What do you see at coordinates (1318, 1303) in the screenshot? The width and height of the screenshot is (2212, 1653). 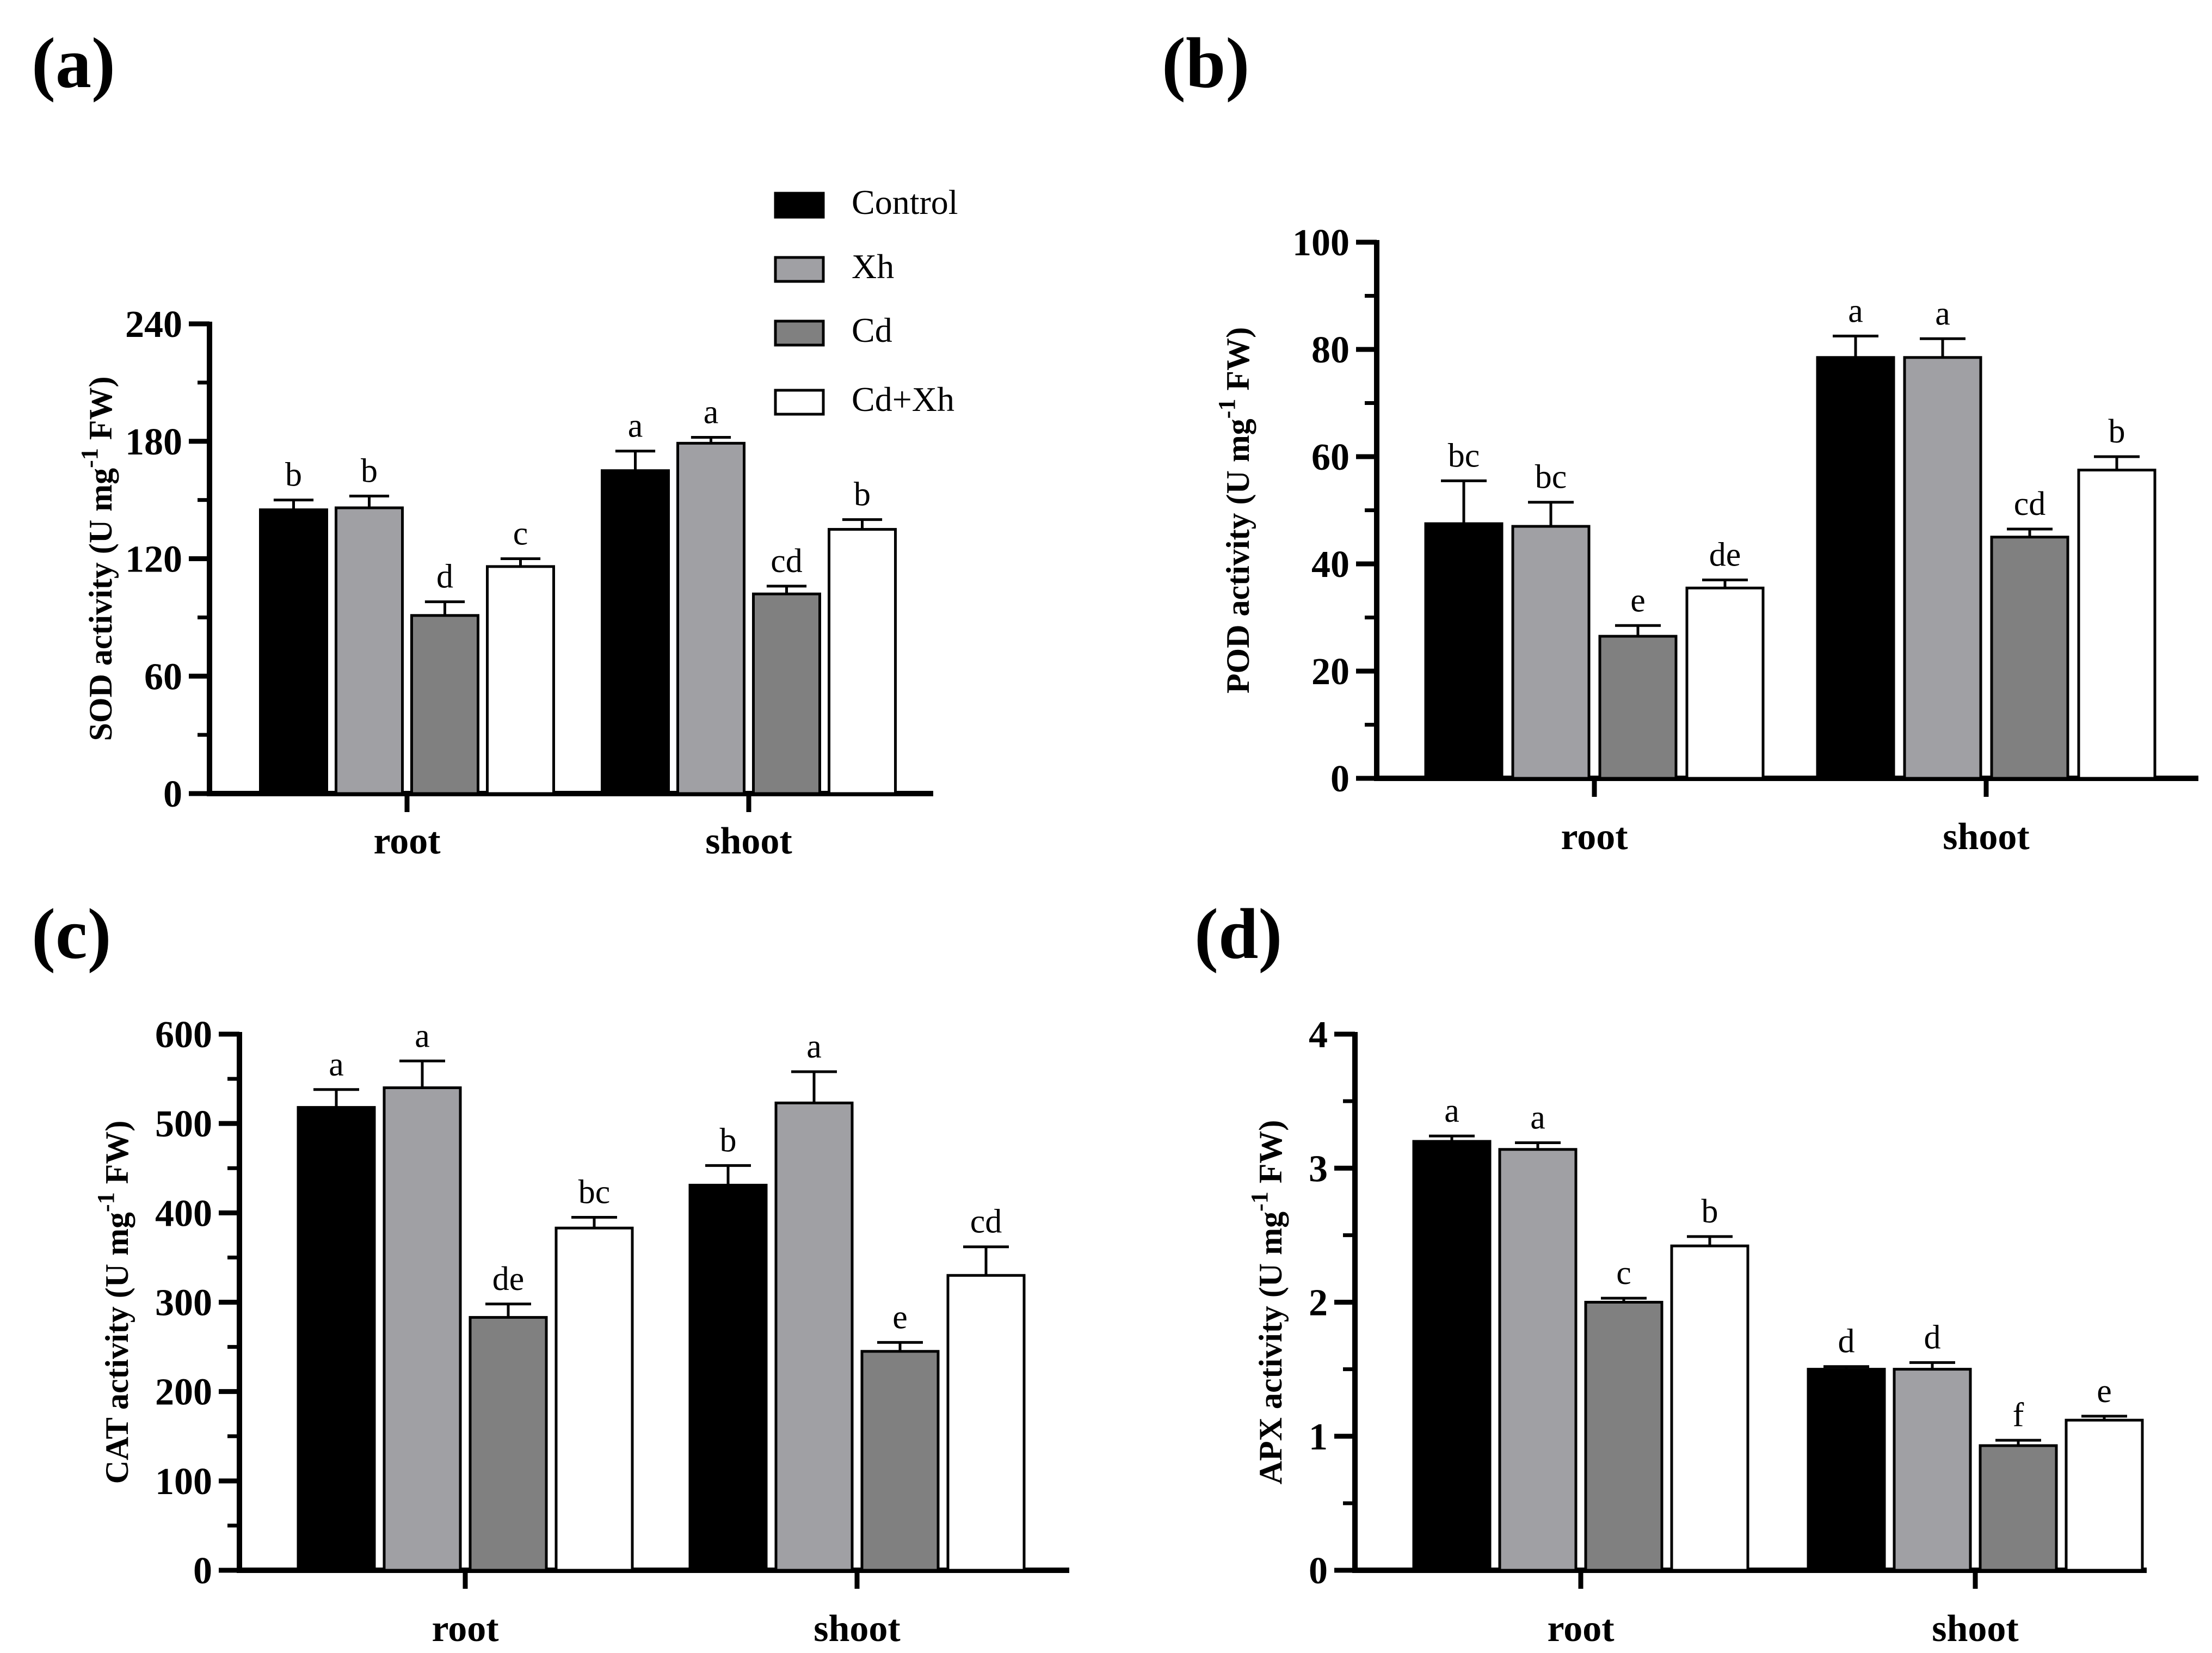 I see `y-tick-label: 2` at bounding box center [1318, 1303].